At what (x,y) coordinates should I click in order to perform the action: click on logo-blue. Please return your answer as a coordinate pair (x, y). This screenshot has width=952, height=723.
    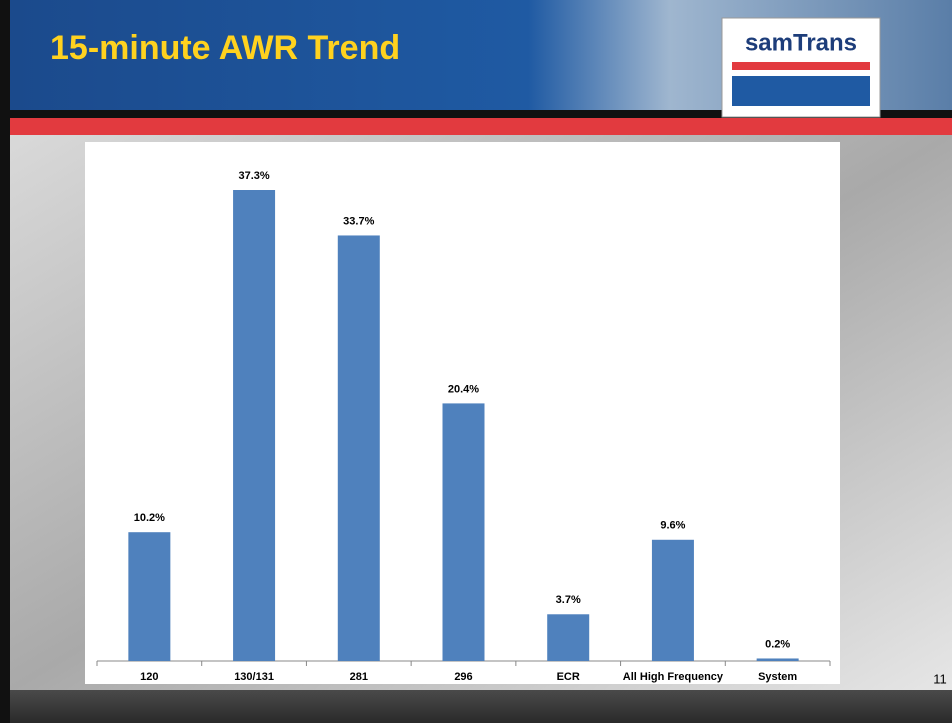
    Looking at the image, I should click on (801, 91).